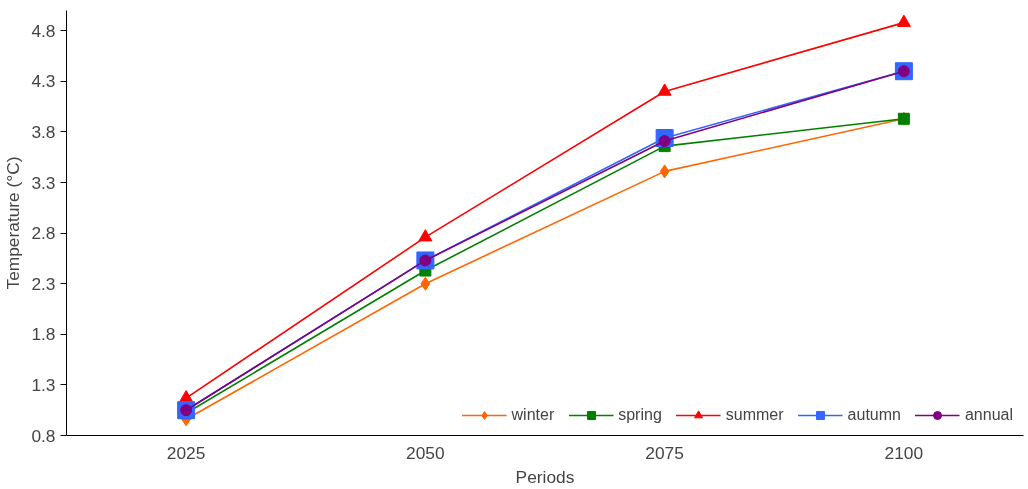 This screenshot has width=1028, height=489. I want to click on y-tick-label: 0.8, so click(43, 435).